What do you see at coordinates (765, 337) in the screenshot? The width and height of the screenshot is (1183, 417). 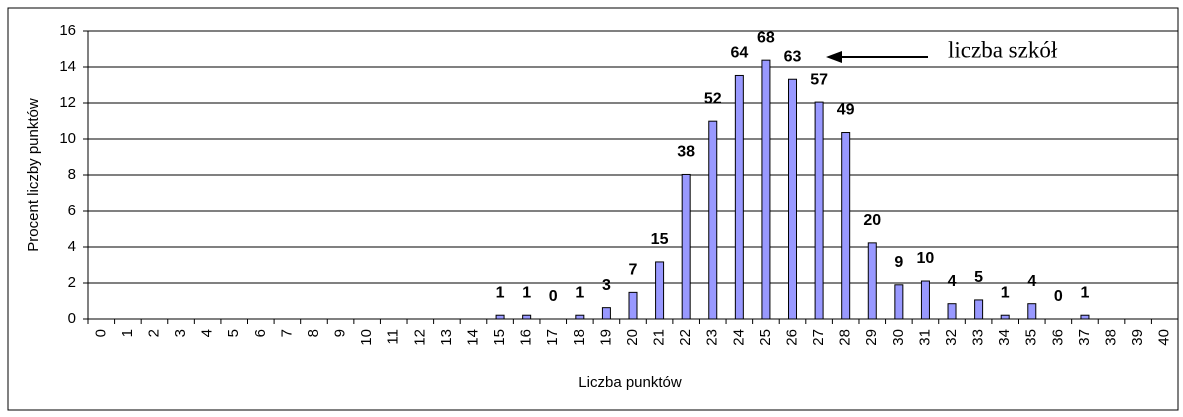 I see `x-tick-label: 25` at bounding box center [765, 337].